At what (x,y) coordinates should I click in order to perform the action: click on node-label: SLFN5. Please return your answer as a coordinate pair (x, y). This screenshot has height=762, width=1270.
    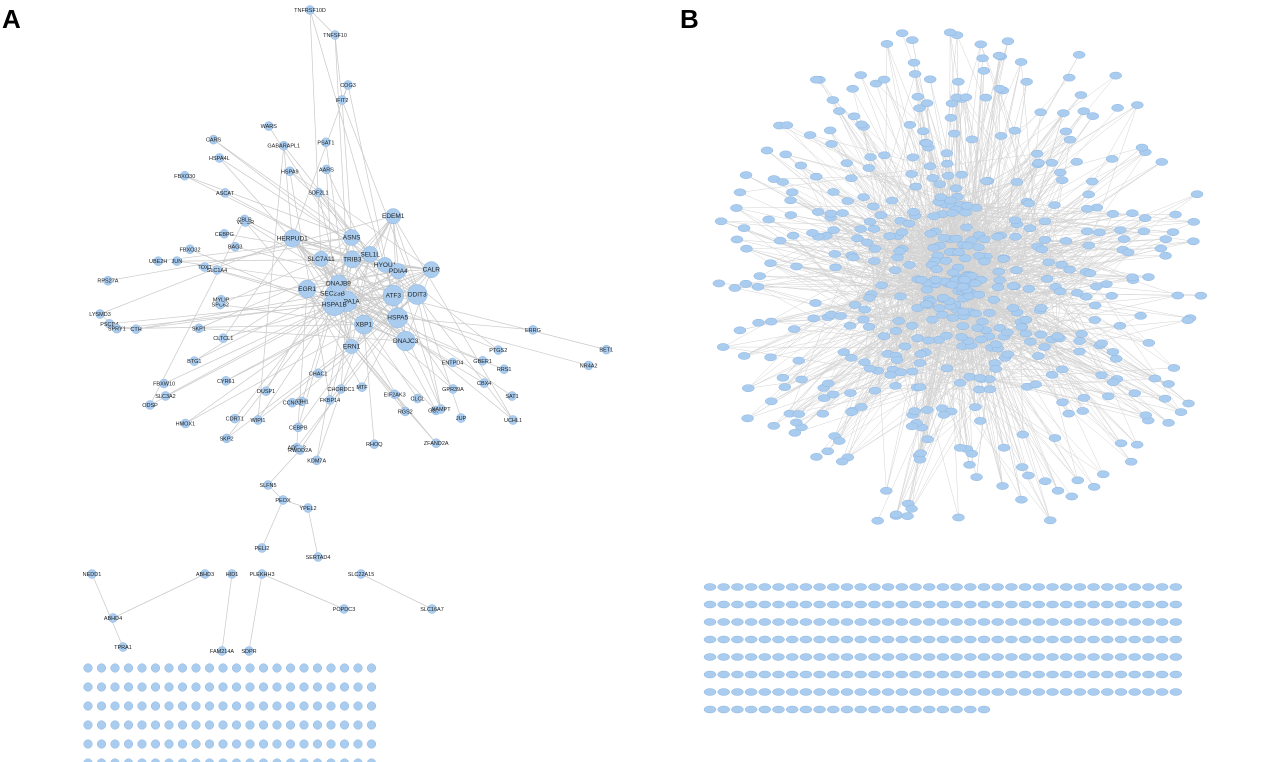
    Looking at the image, I should click on (267, 486).